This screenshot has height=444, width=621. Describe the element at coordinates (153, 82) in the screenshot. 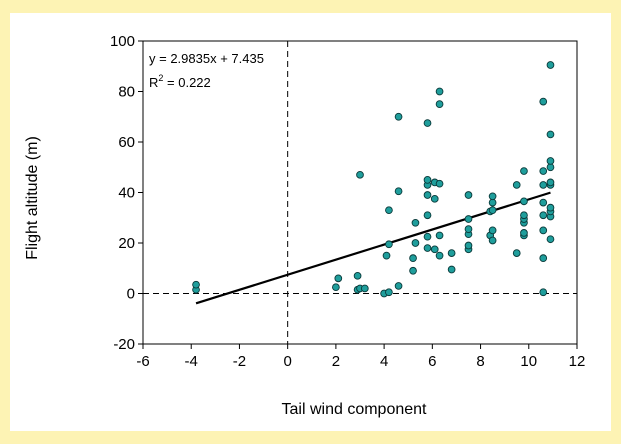

I see `r-squared-prefix: R` at that location.